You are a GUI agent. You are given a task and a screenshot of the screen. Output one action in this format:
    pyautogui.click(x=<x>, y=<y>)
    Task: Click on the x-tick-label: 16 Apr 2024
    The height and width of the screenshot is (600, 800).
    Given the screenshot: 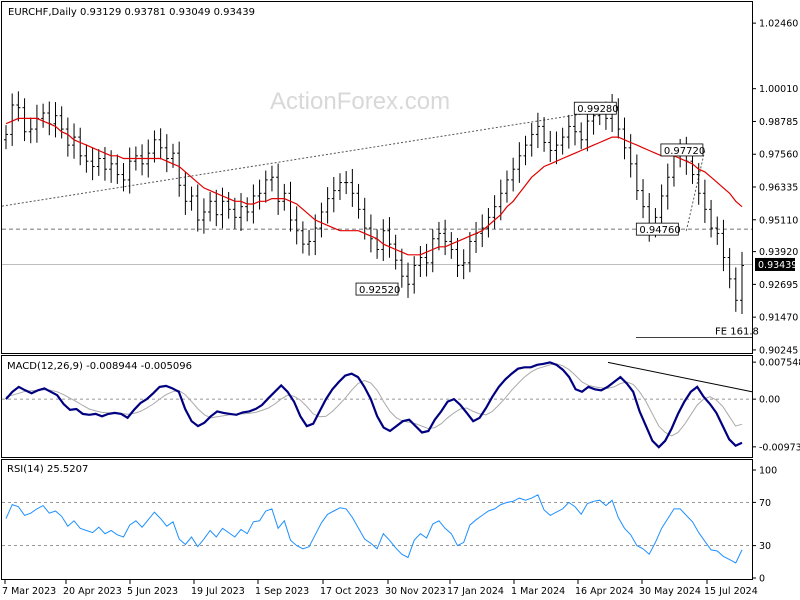 What is the action you would take?
    pyautogui.click(x=604, y=591)
    